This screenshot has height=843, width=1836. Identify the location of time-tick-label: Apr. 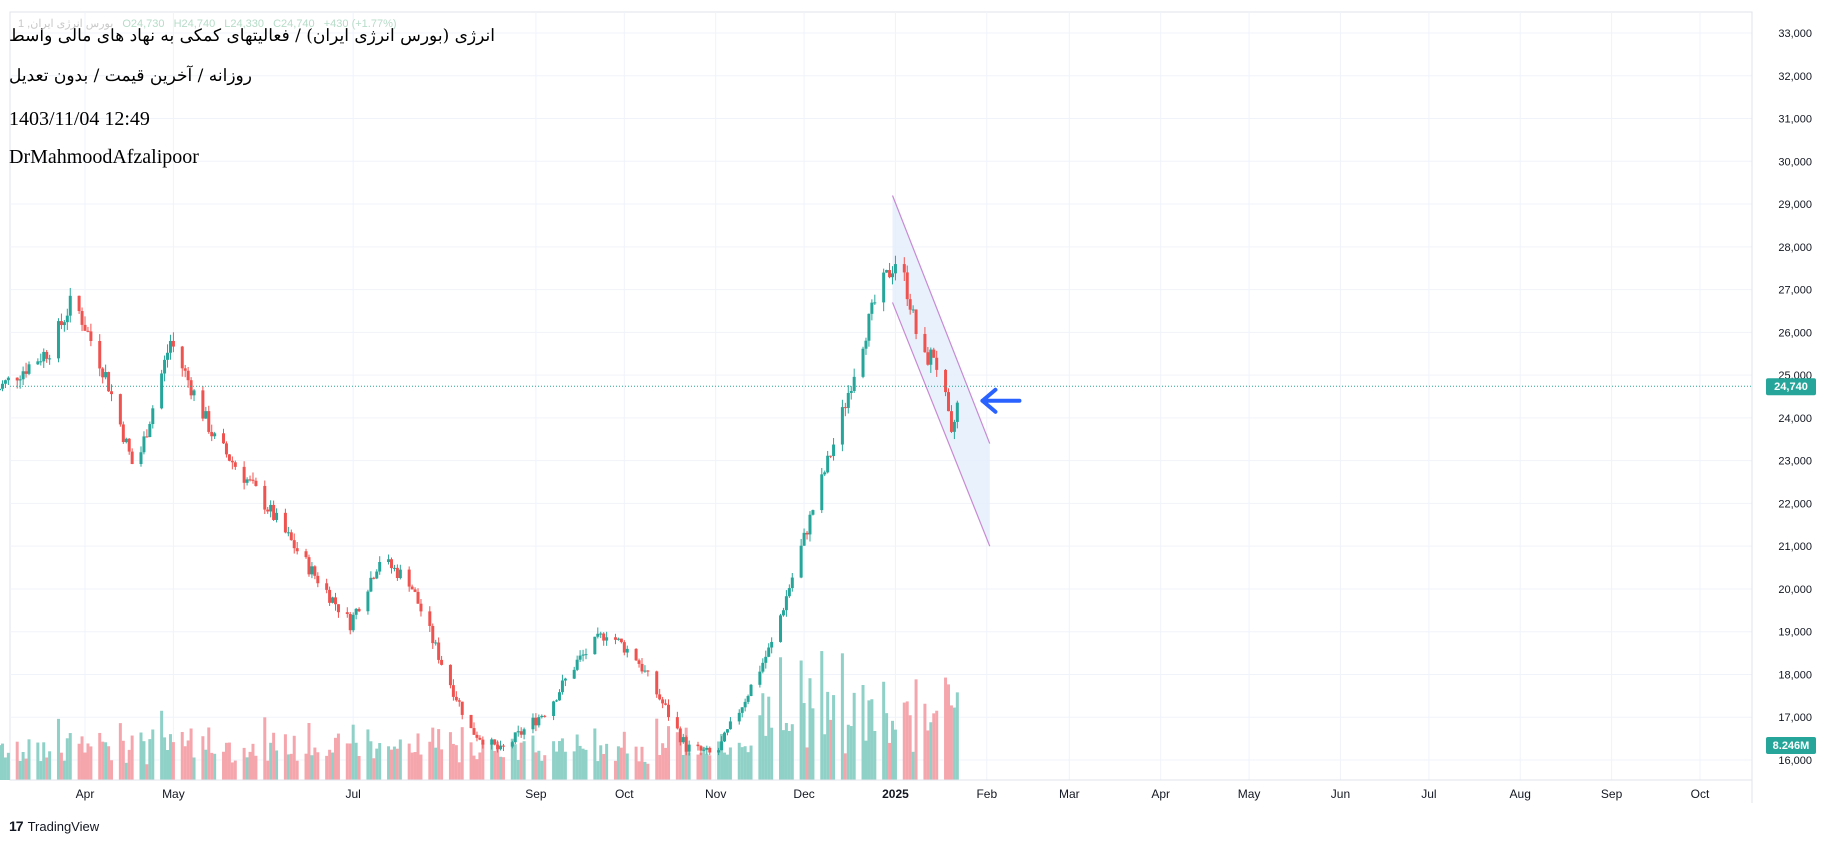
(1160, 794).